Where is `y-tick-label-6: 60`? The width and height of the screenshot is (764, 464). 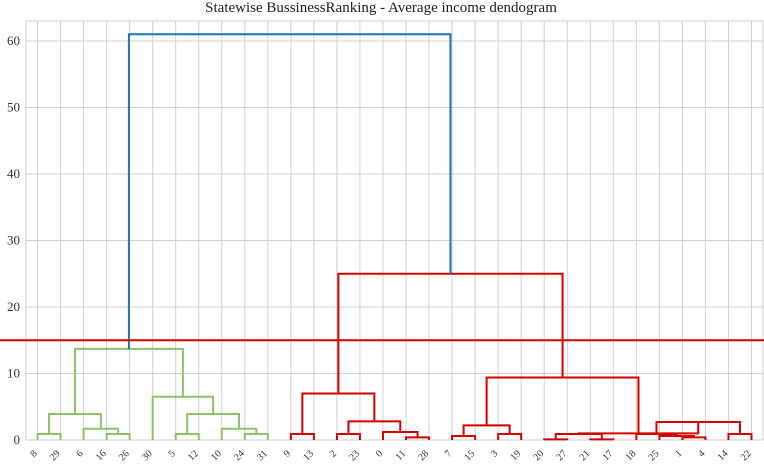
y-tick-label-6: 60 is located at coordinates (13, 40).